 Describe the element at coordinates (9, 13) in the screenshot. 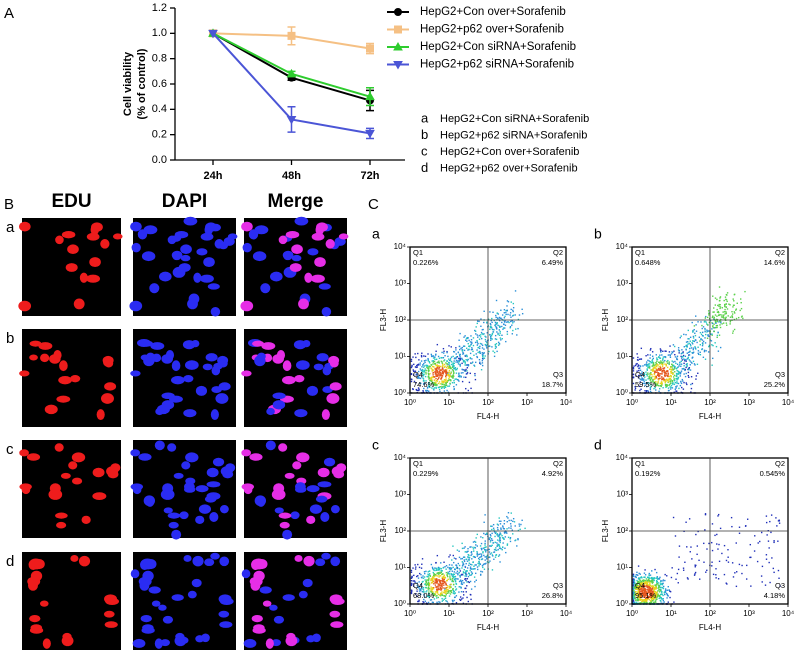

I see `panel-label: A` at that location.